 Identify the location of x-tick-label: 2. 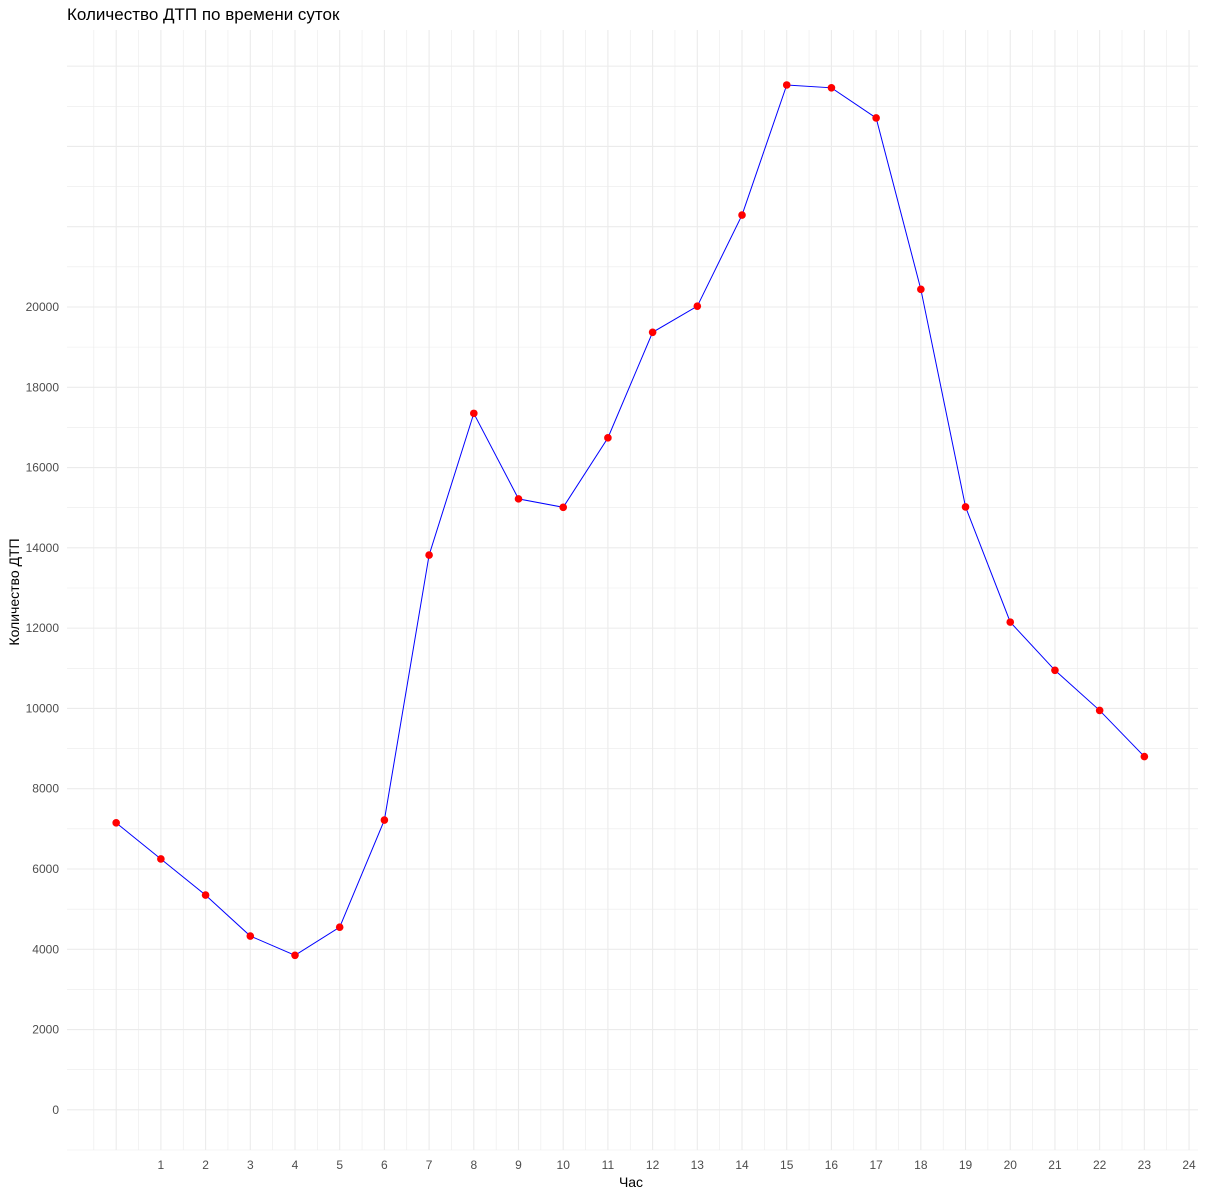
(205, 1165).